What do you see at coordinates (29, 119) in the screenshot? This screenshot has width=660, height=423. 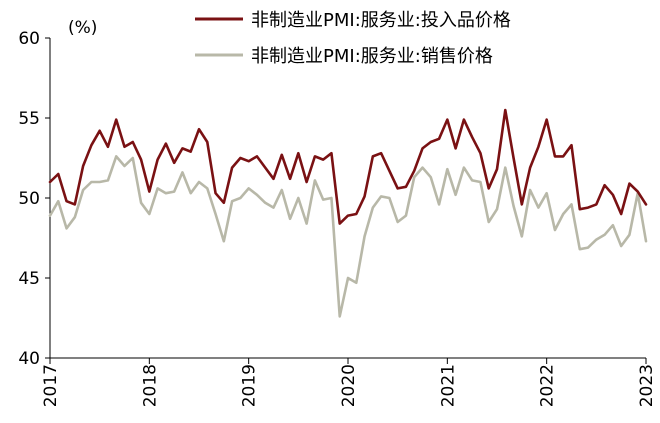 I see `y-tick-label: 55` at bounding box center [29, 119].